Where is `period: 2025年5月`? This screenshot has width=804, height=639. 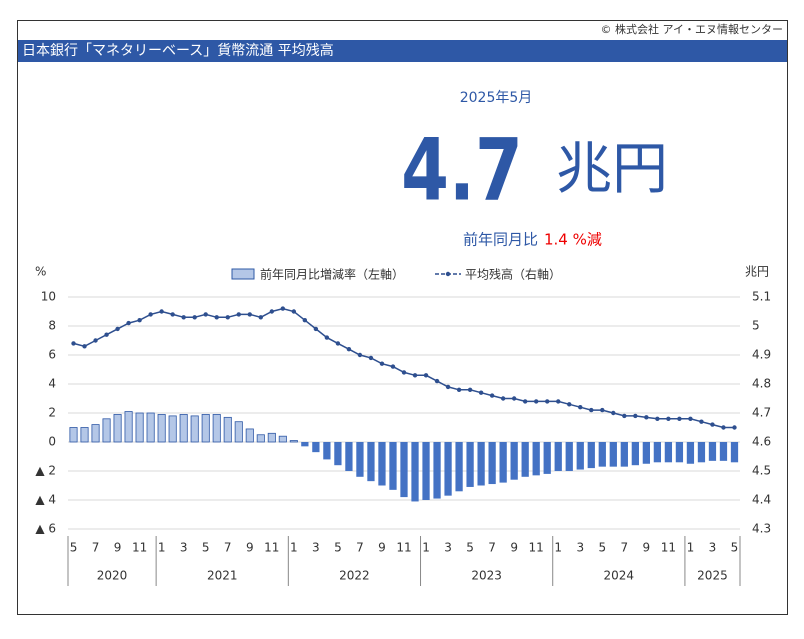
period: 2025年5月 is located at coordinates (496, 98).